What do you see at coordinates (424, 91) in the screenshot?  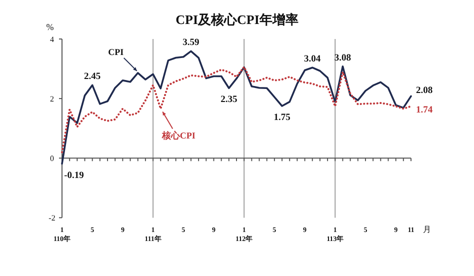 I see `data-label: 2.08` at bounding box center [424, 91].